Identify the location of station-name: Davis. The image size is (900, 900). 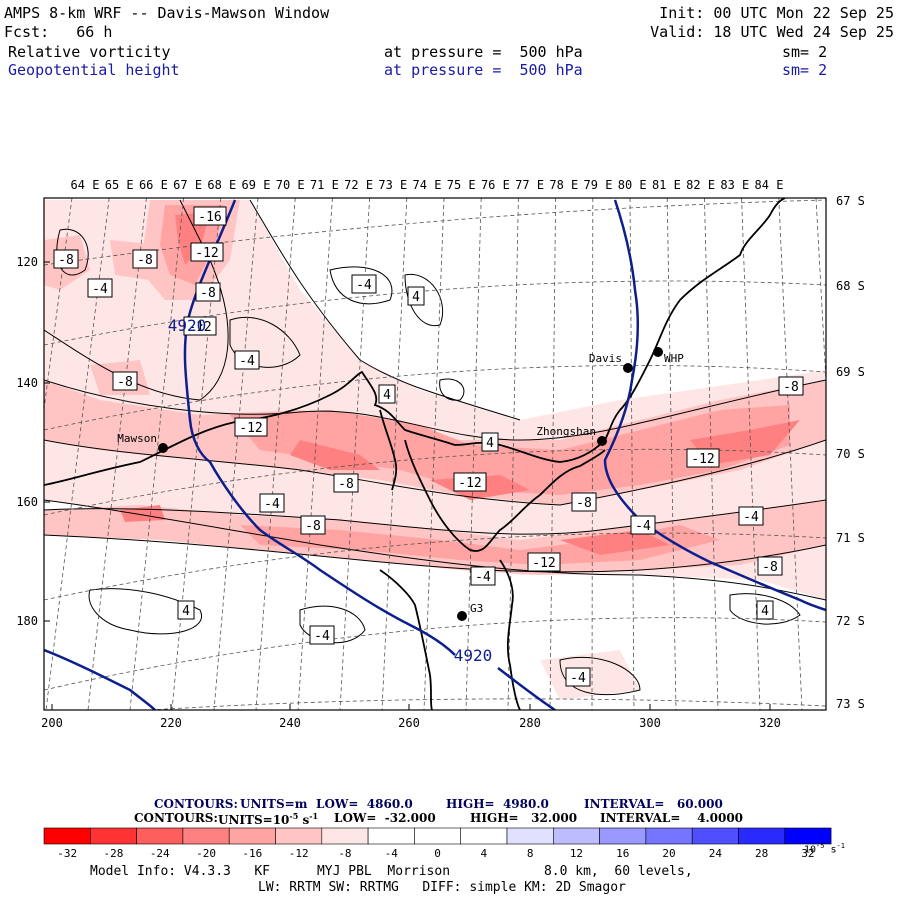
(605, 358).